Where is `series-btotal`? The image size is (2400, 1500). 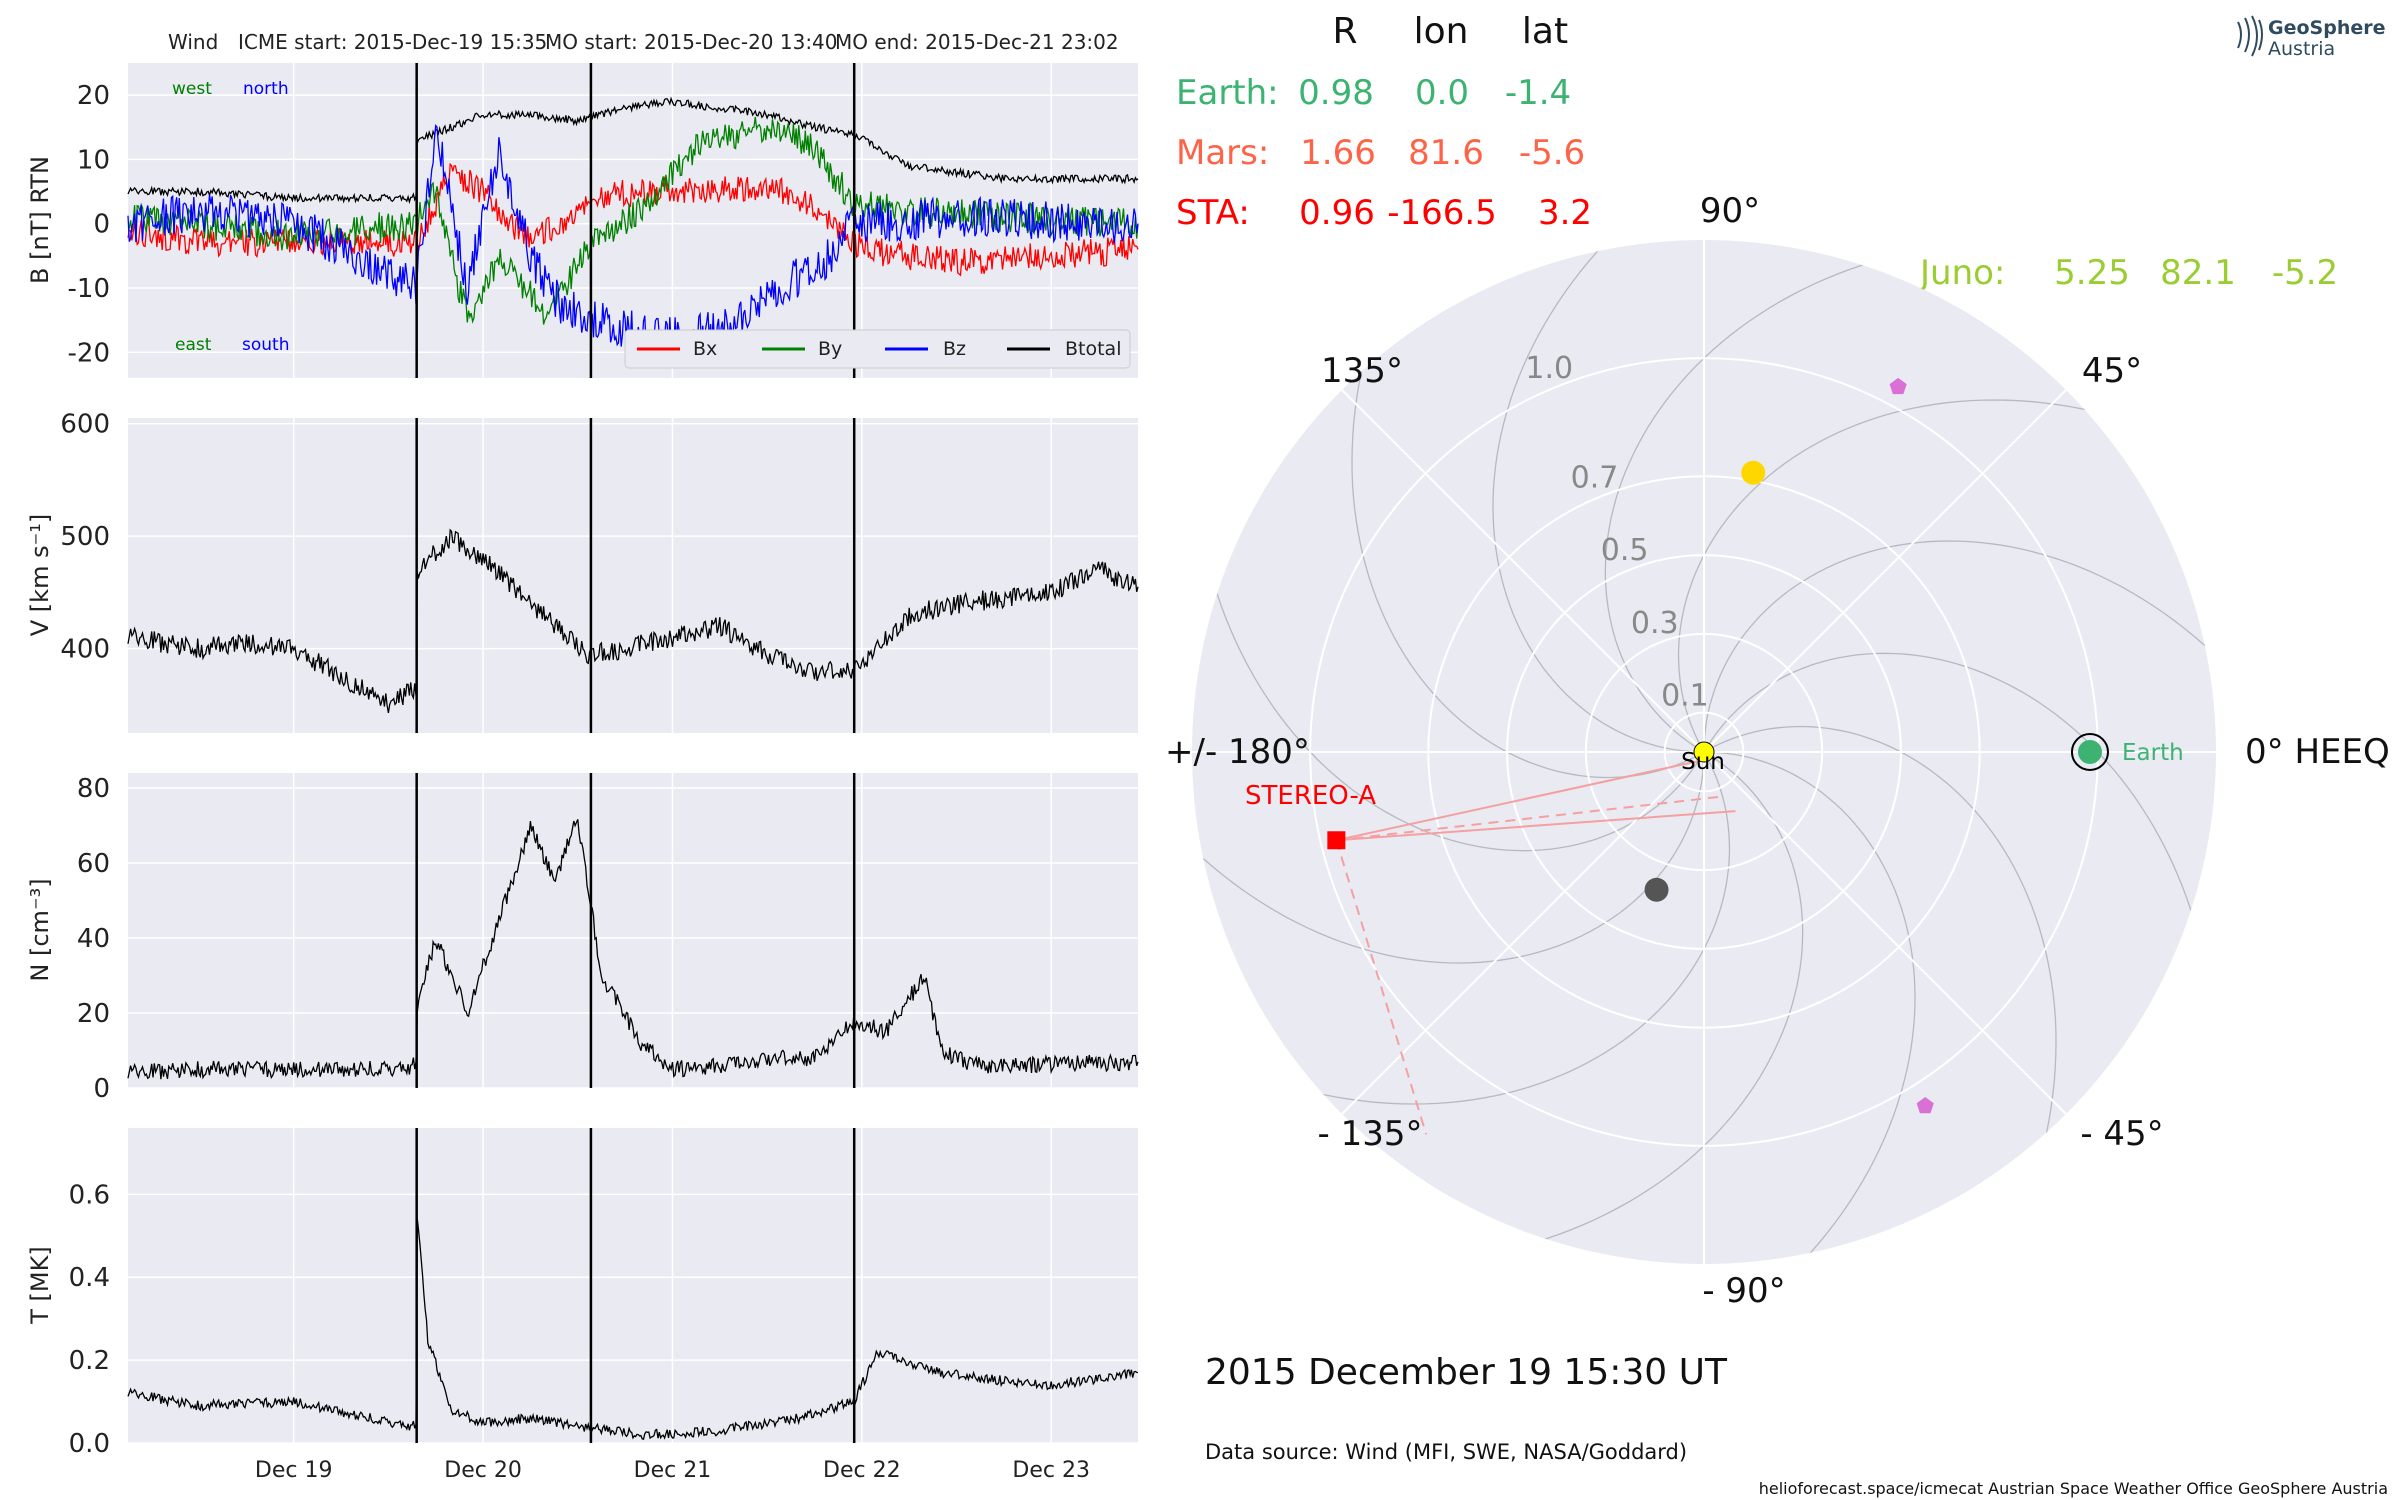 series-btotal is located at coordinates (633, 150).